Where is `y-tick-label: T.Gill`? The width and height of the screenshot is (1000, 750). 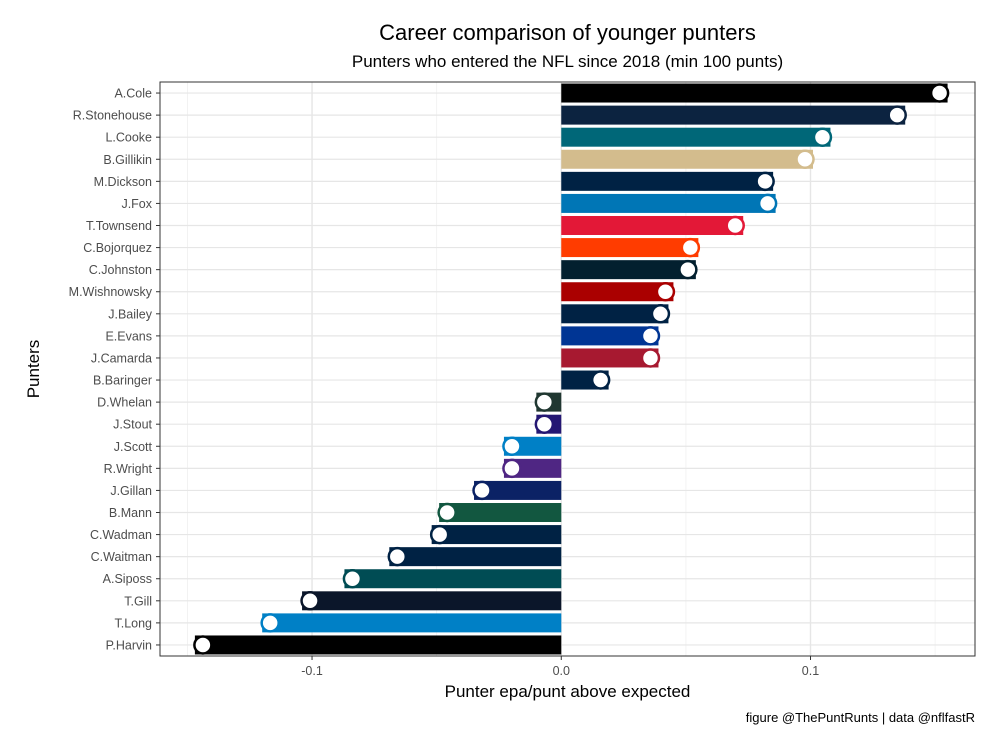
y-tick-label: T.Gill is located at coordinates (138, 601).